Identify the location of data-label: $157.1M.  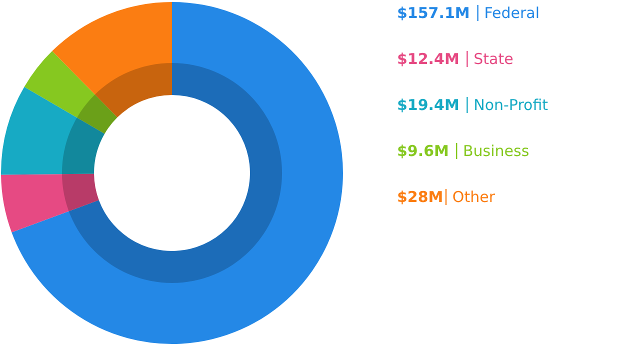
(433, 13).